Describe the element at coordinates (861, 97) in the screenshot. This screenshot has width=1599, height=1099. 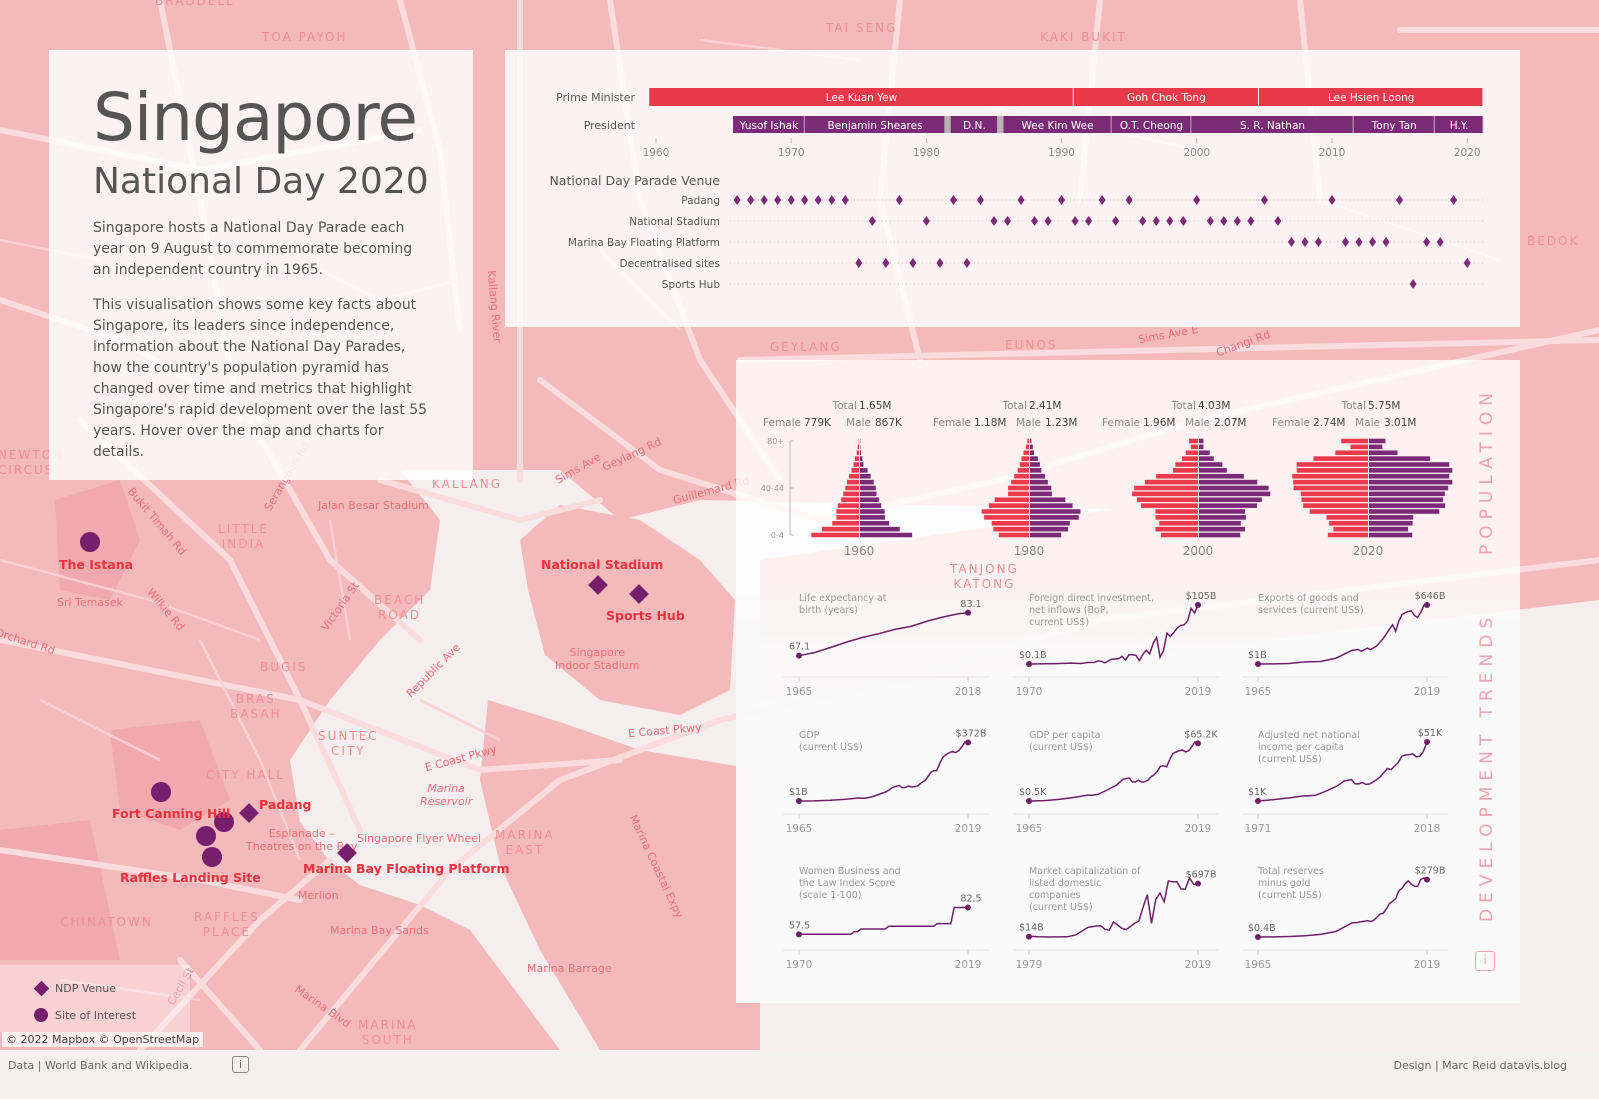
I see `pm-bar` at that location.